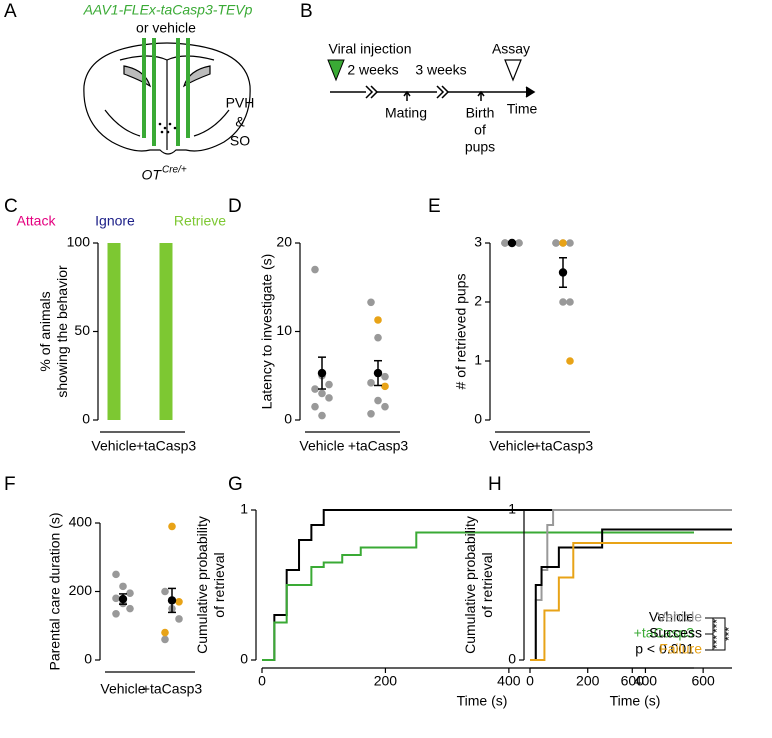  I want to click on y-axis-label: showing the behavior, so click(62, 331).